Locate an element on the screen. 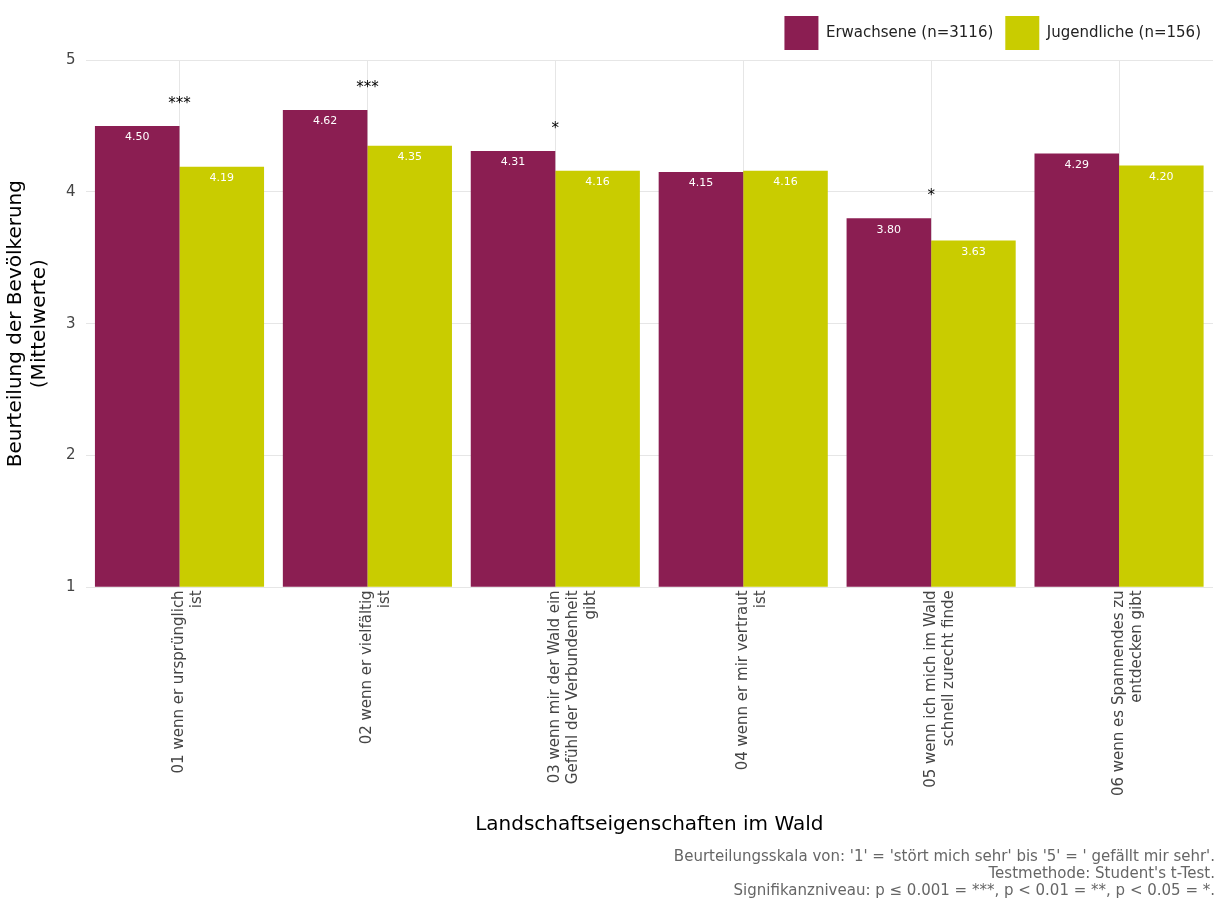 The image size is (1217, 903). y-tick-label: 5 is located at coordinates (71, 58).